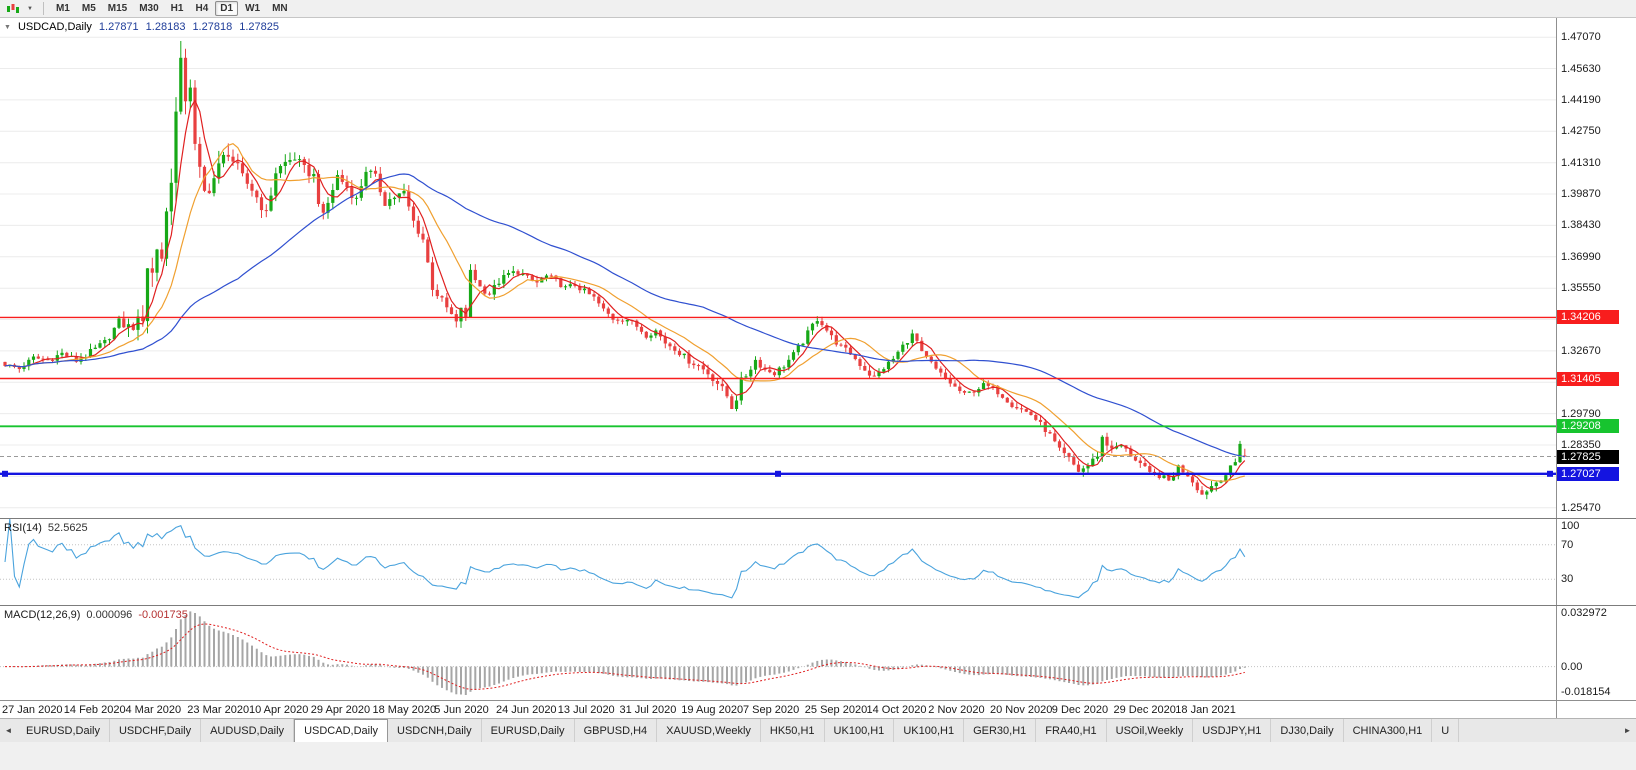 The image size is (1636, 770). Describe the element at coordinates (1596, 709) in the screenshot. I see `date-axis-corner` at that location.